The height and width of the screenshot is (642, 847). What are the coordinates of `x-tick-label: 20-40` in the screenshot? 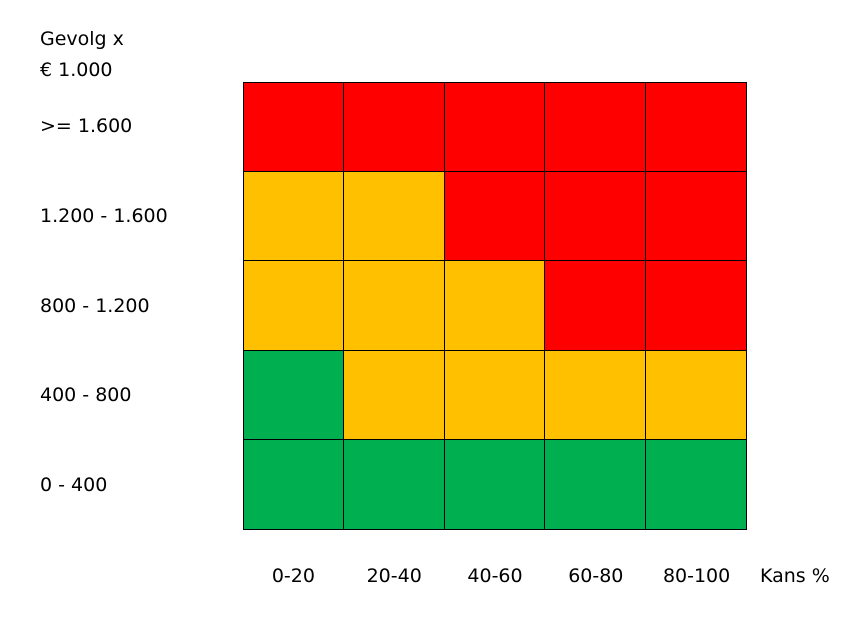 It's located at (394, 576).